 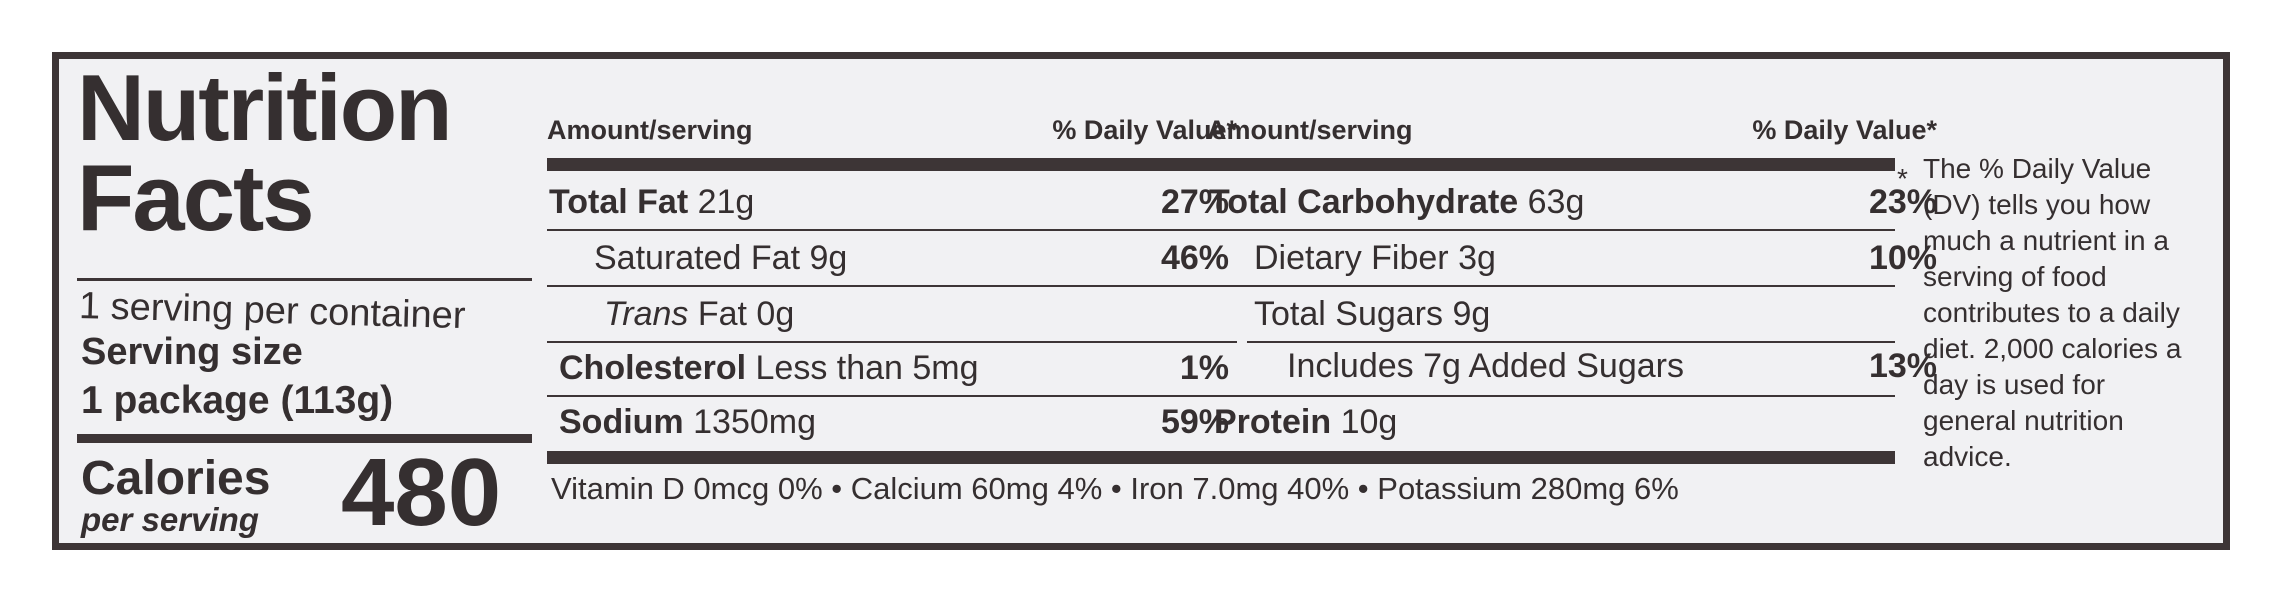 I want to click on serving-size-value: 1 package (113g), so click(x=237, y=400).